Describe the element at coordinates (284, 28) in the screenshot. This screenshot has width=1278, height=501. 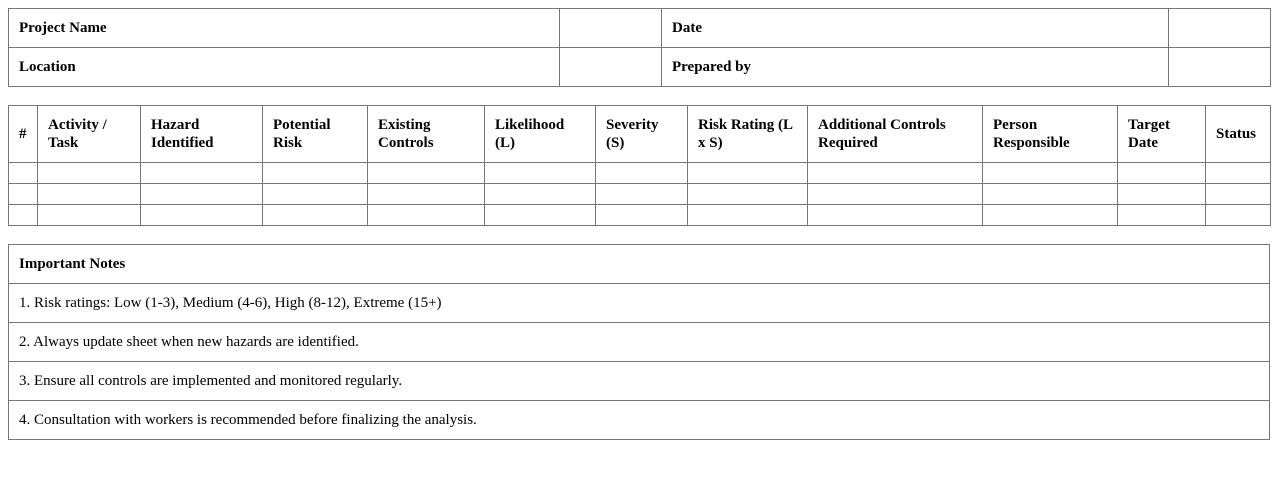
I see `project-name-label: Project Name` at that location.